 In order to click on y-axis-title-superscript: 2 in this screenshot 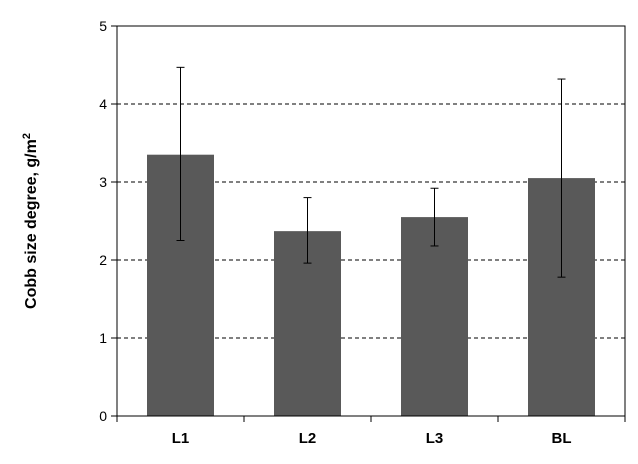, I will do `click(27, 136)`.